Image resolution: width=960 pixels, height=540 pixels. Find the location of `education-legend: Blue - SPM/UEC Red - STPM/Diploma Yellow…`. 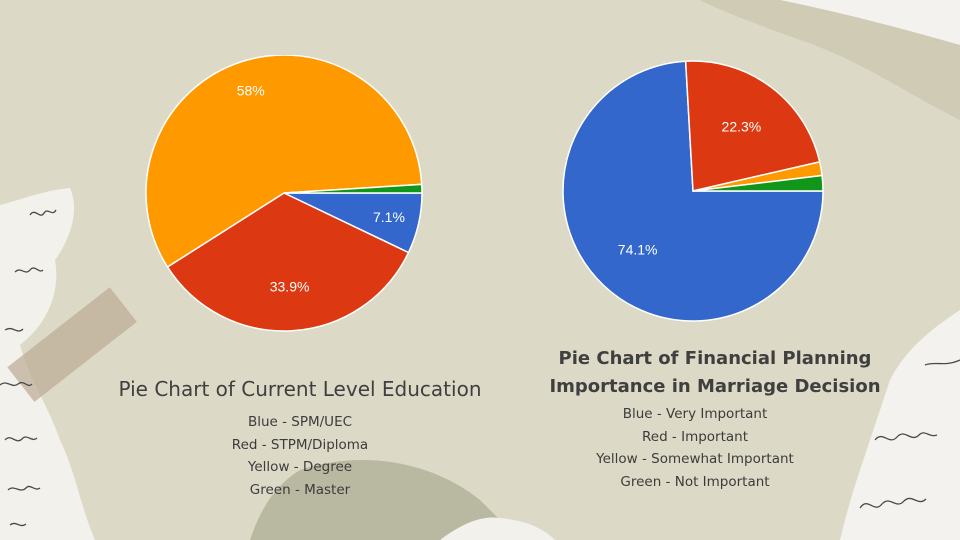

education-legend: Blue - SPM/UEC Red - STPM/Diploma Yellow… is located at coordinates (300, 456).